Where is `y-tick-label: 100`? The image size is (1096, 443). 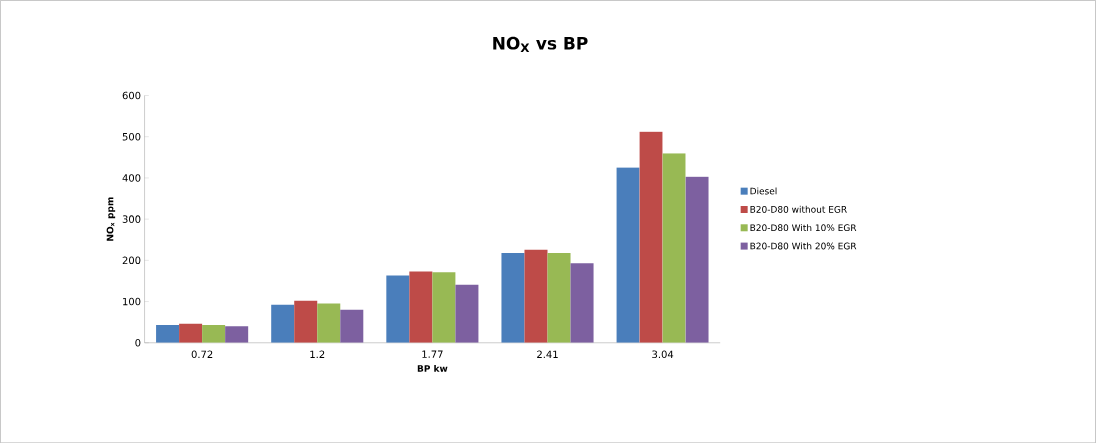
y-tick-label: 100 is located at coordinates (132, 301).